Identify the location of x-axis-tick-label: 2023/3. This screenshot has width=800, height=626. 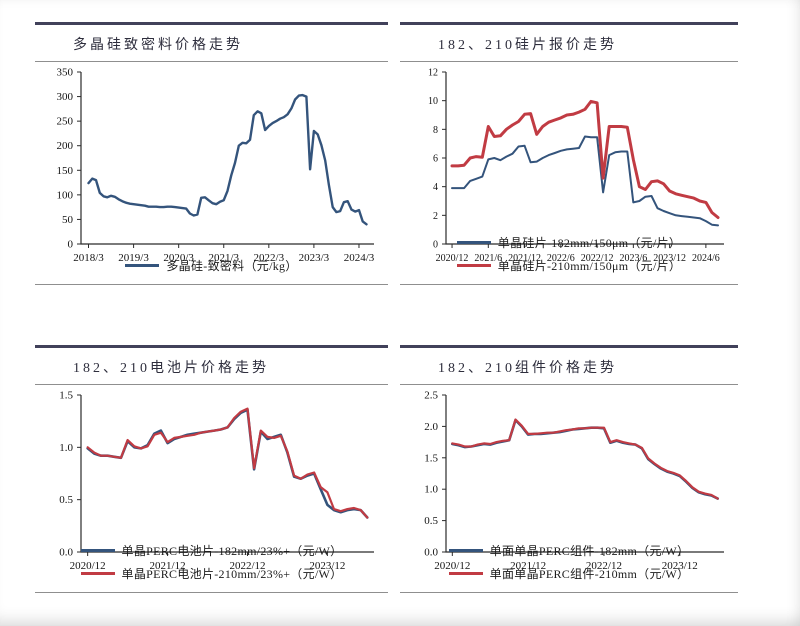
(314, 258).